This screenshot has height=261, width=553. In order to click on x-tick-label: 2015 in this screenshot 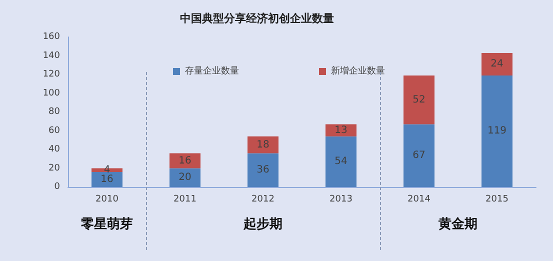, I will do `click(497, 199)`.